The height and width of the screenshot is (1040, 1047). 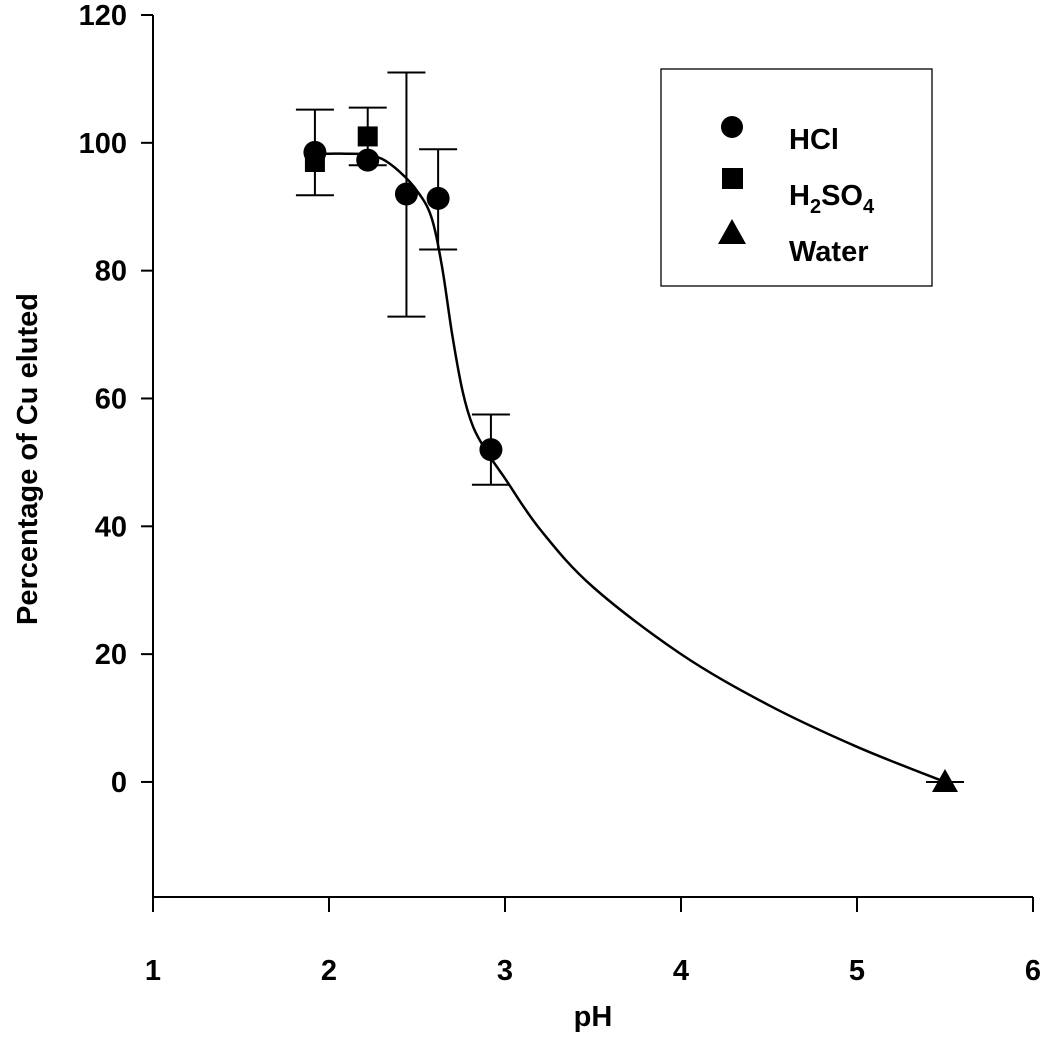 I want to click on legend-box, so click(x=796, y=177).